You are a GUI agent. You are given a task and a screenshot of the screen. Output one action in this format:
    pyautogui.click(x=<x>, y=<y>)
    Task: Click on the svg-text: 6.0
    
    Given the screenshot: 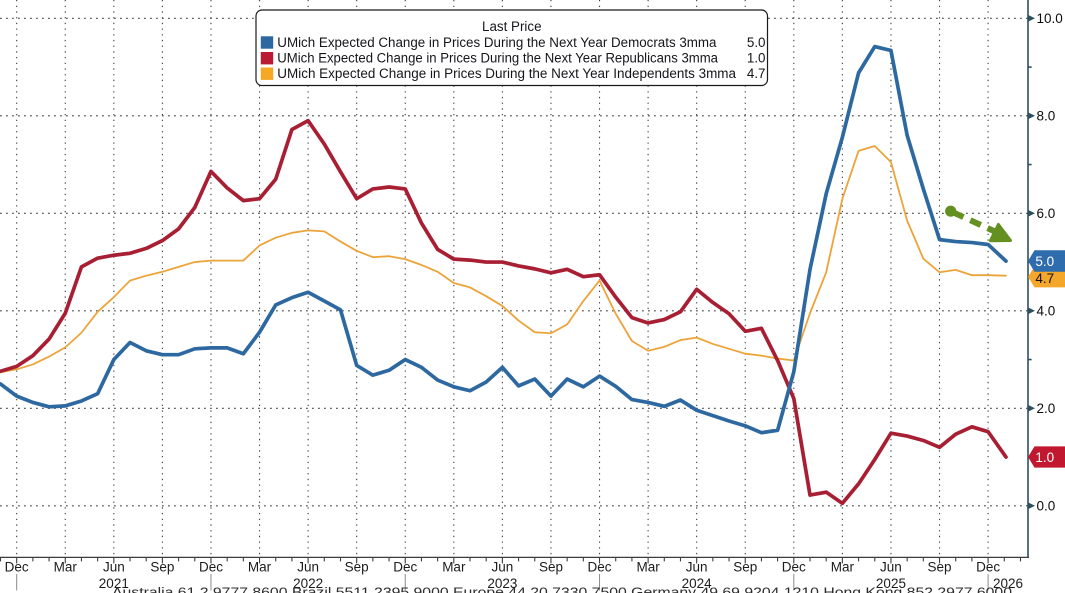 What is the action you would take?
    pyautogui.click(x=1046, y=213)
    